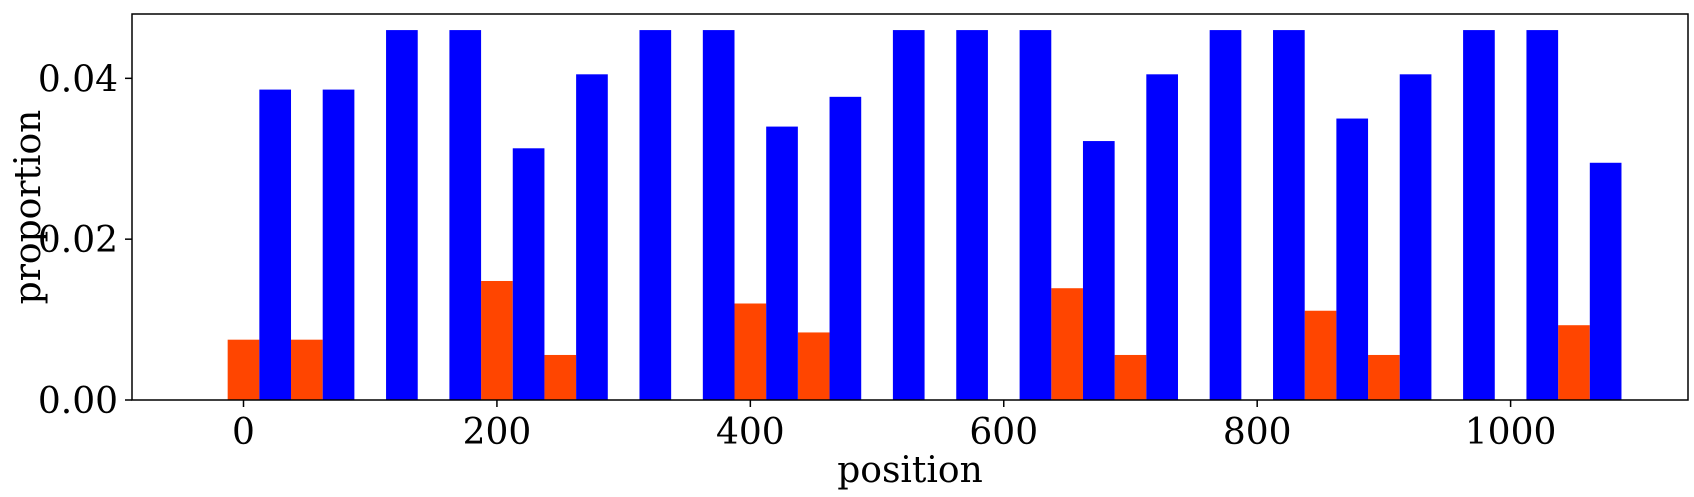  What do you see at coordinates (243, 432) in the screenshot?
I see `x-tick-label: 0` at bounding box center [243, 432].